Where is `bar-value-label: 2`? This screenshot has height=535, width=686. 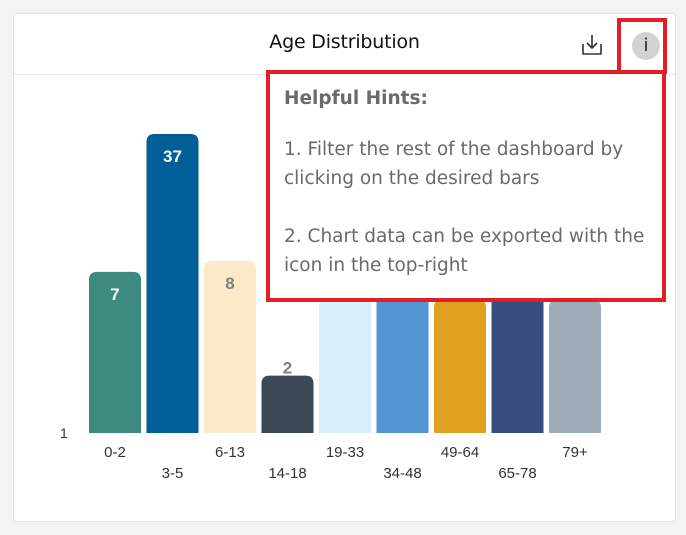 bar-value-label: 2 is located at coordinates (287, 368).